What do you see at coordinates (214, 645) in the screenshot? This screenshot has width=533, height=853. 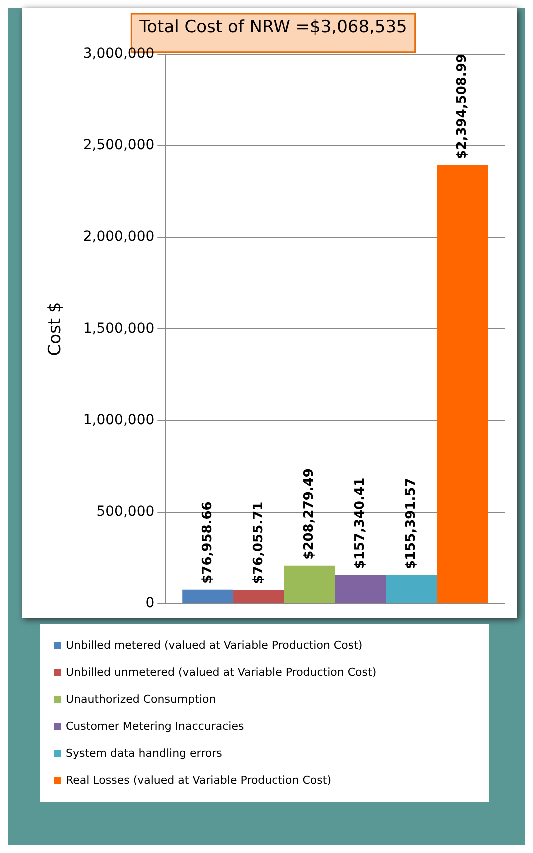 I see `legend-label: Unbilled metered (valued at Variable Production Cost)` at bounding box center [214, 645].